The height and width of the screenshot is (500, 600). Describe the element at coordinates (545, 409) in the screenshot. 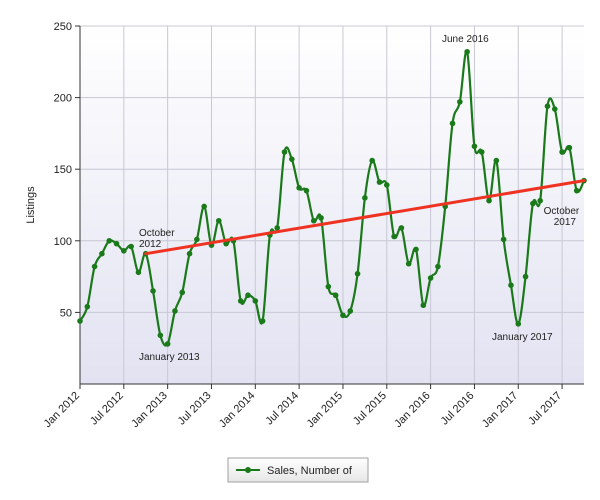

I see `x-tick-label-11: Jul 2017` at that location.